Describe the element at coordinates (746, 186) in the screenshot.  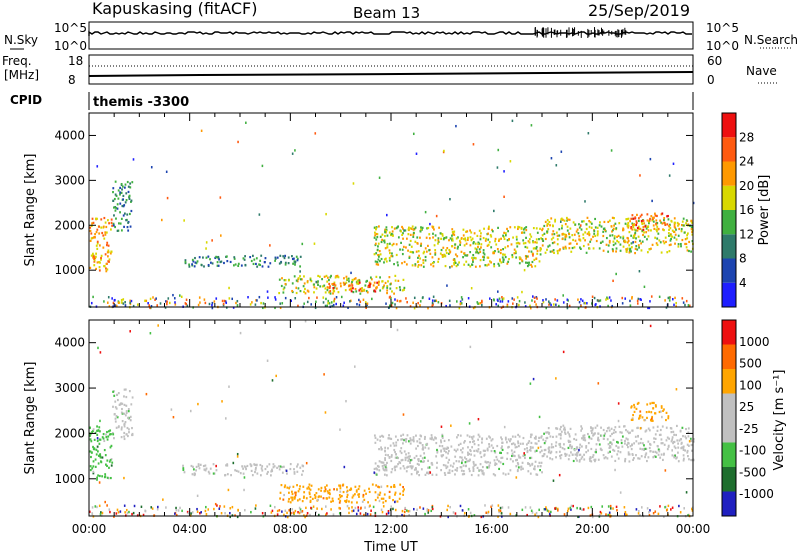
I see `colorbar-tick-label: 20` at that location.